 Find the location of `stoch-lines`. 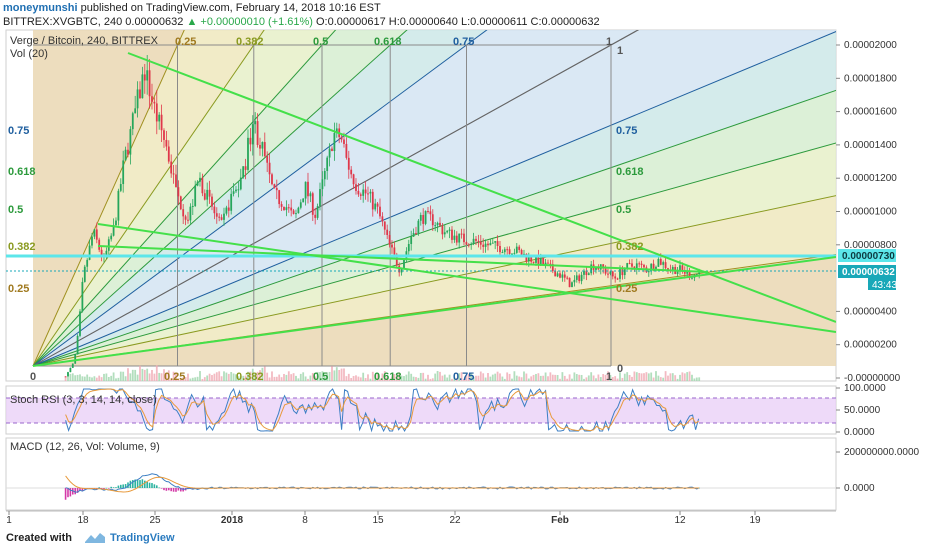

stoch-lines is located at coordinates (382, 410).